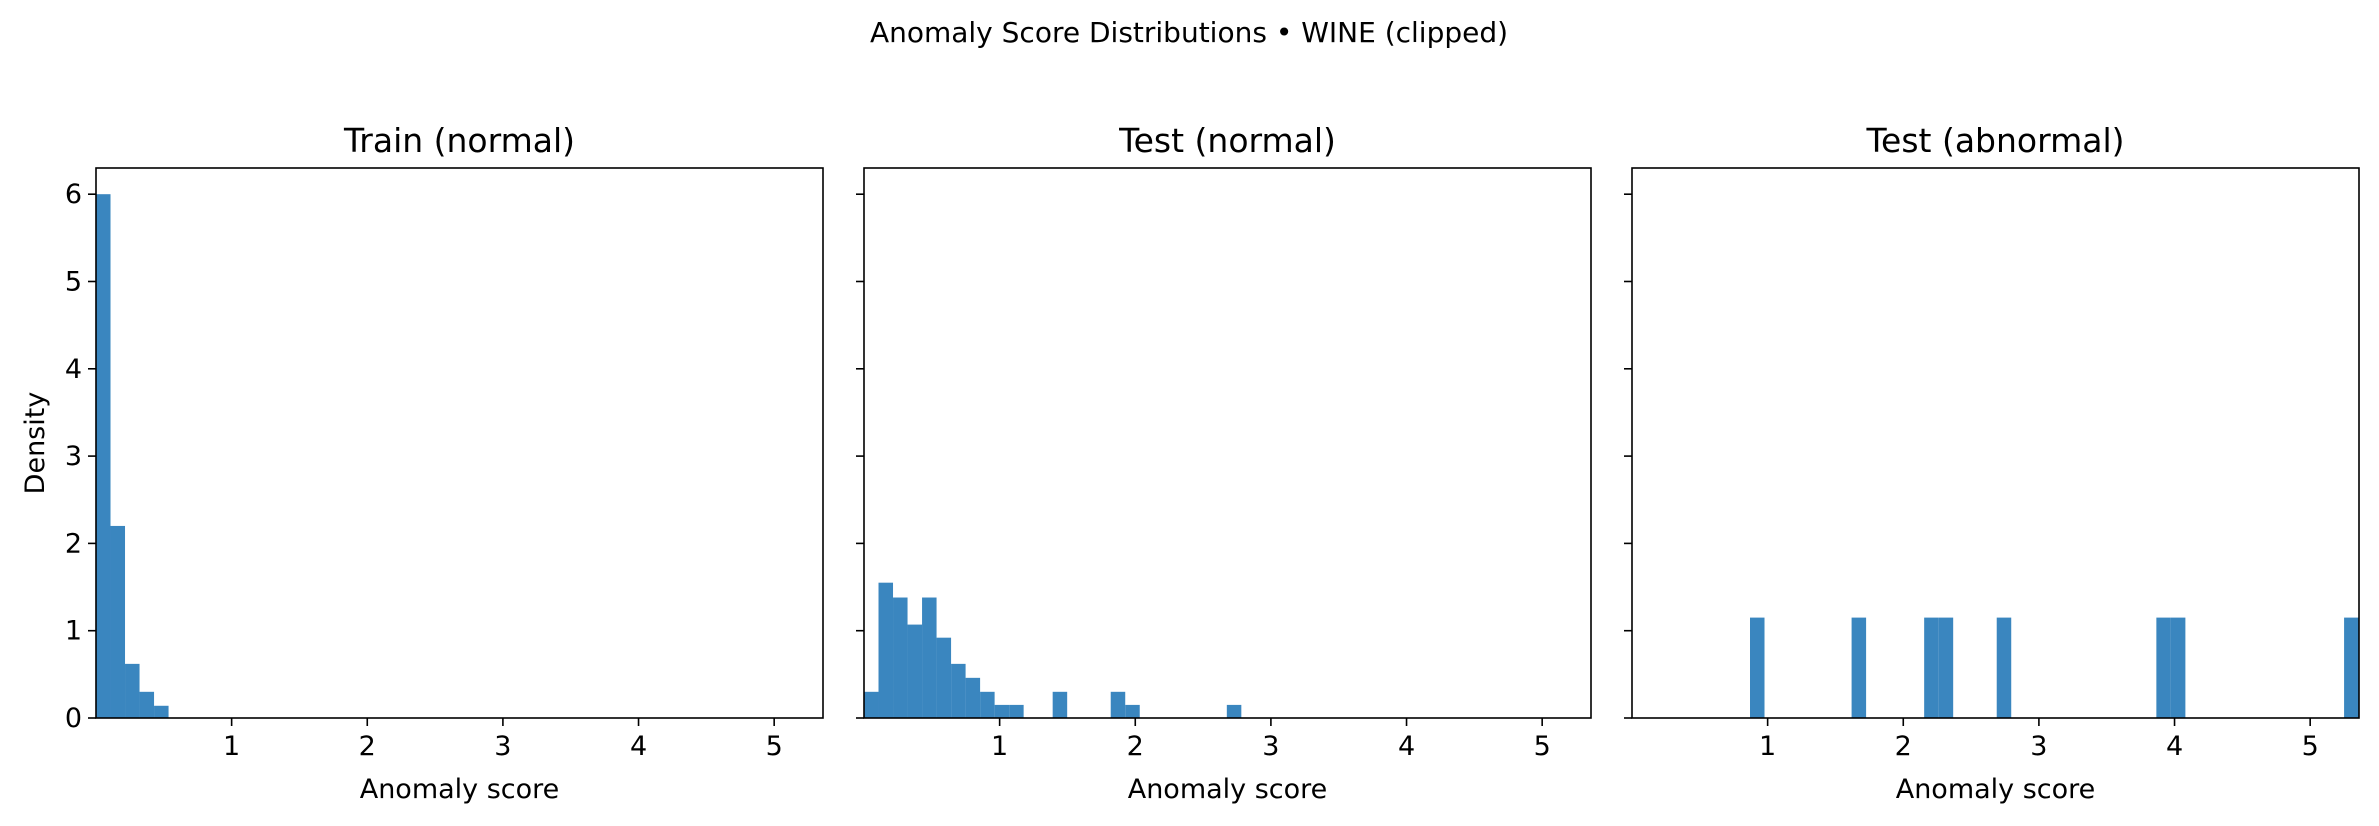 This screenshot has height=826, width=2379. What do you see at coordinates (73, 369) in the screenshot?
I see `y-tick-label: 4` at bounding box center [73, 369].